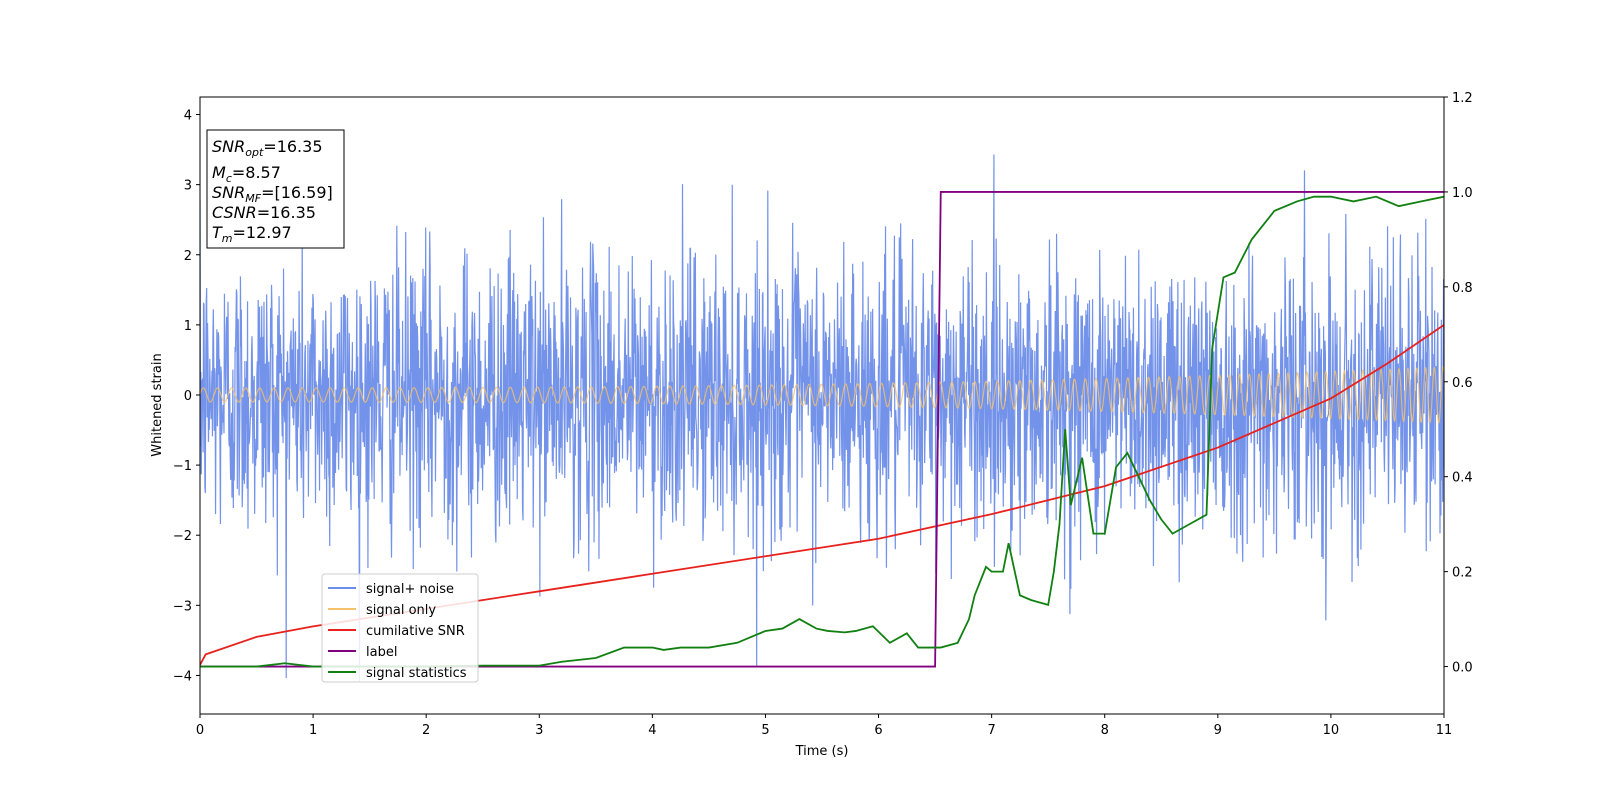  I want to click on y-left-tick-label: 3, so click(188, 186).